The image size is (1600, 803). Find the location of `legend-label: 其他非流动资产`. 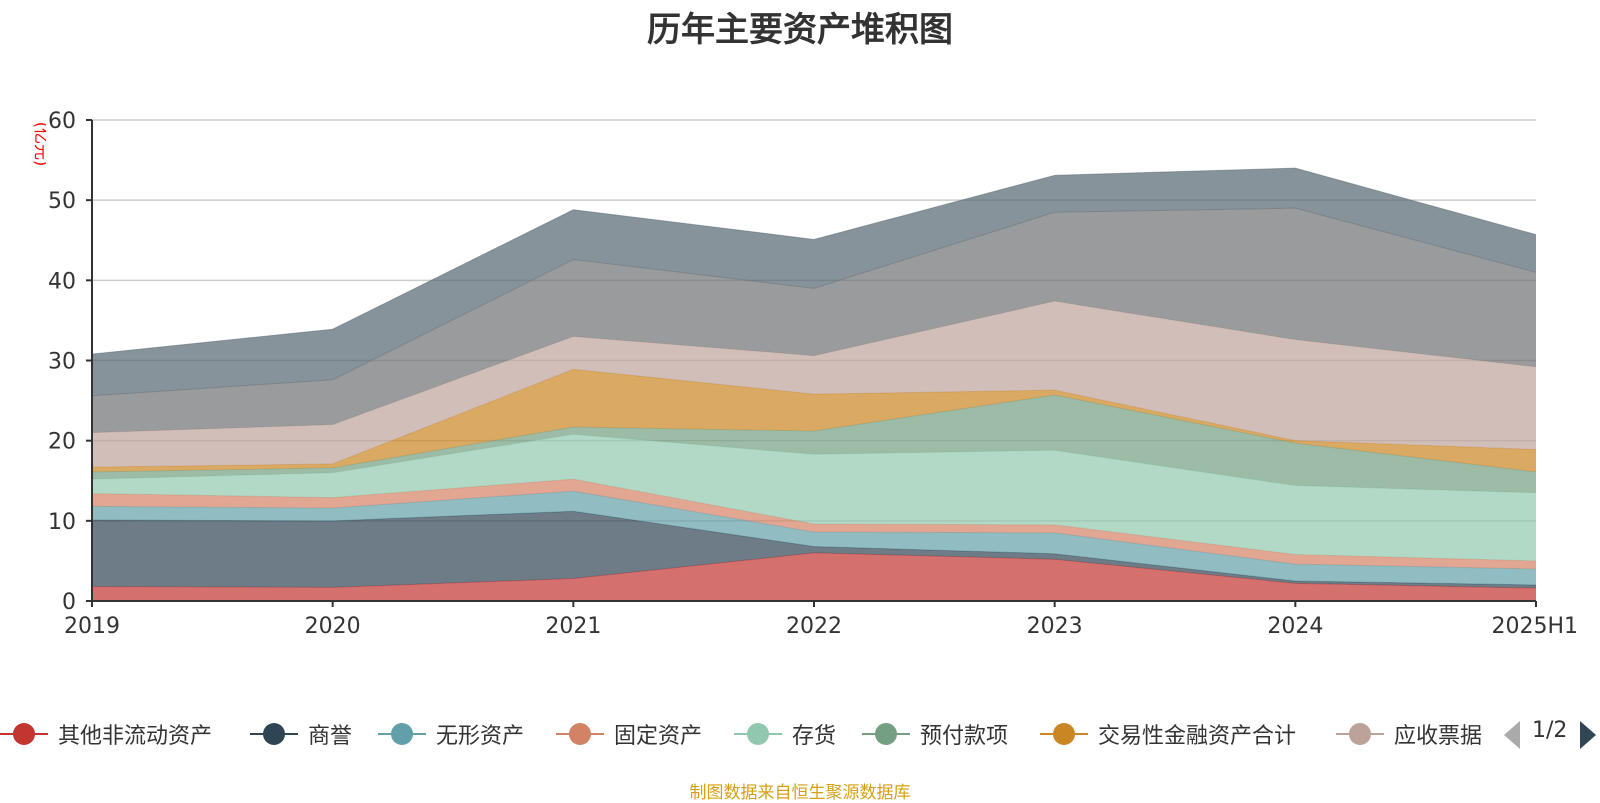

legend-label: 其他非流动资产 is located at coordinates (135, 736).